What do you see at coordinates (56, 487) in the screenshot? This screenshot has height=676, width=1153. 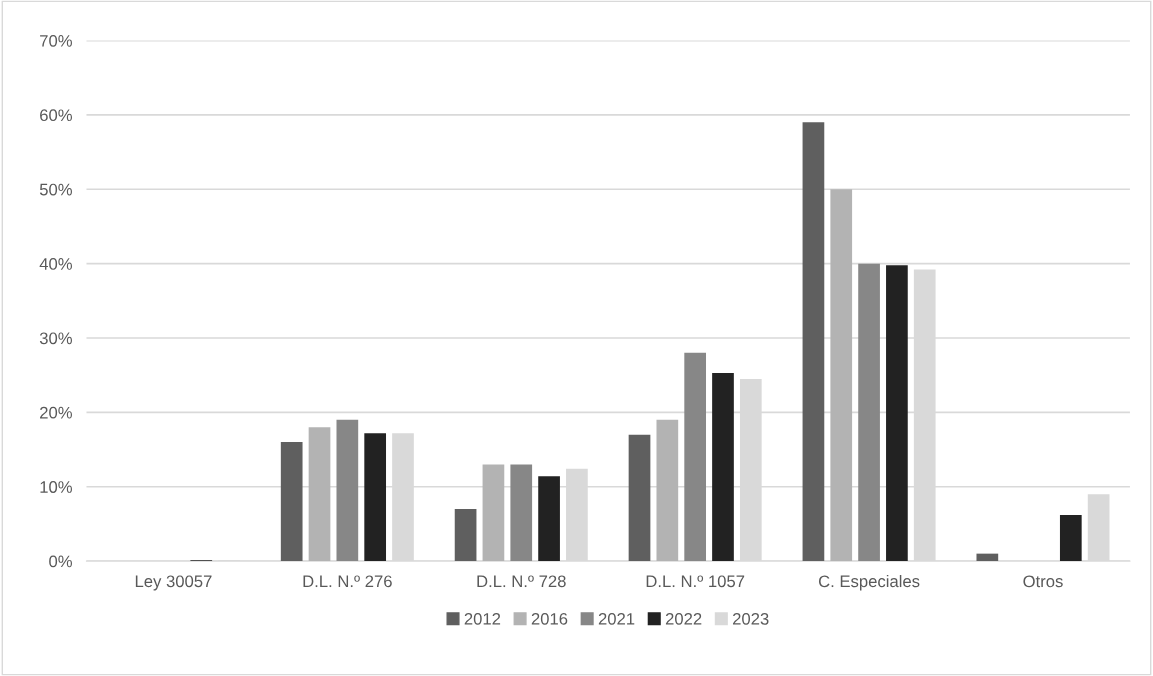 I see `y-tick-label: 10%` at bounding box center [56, 487].